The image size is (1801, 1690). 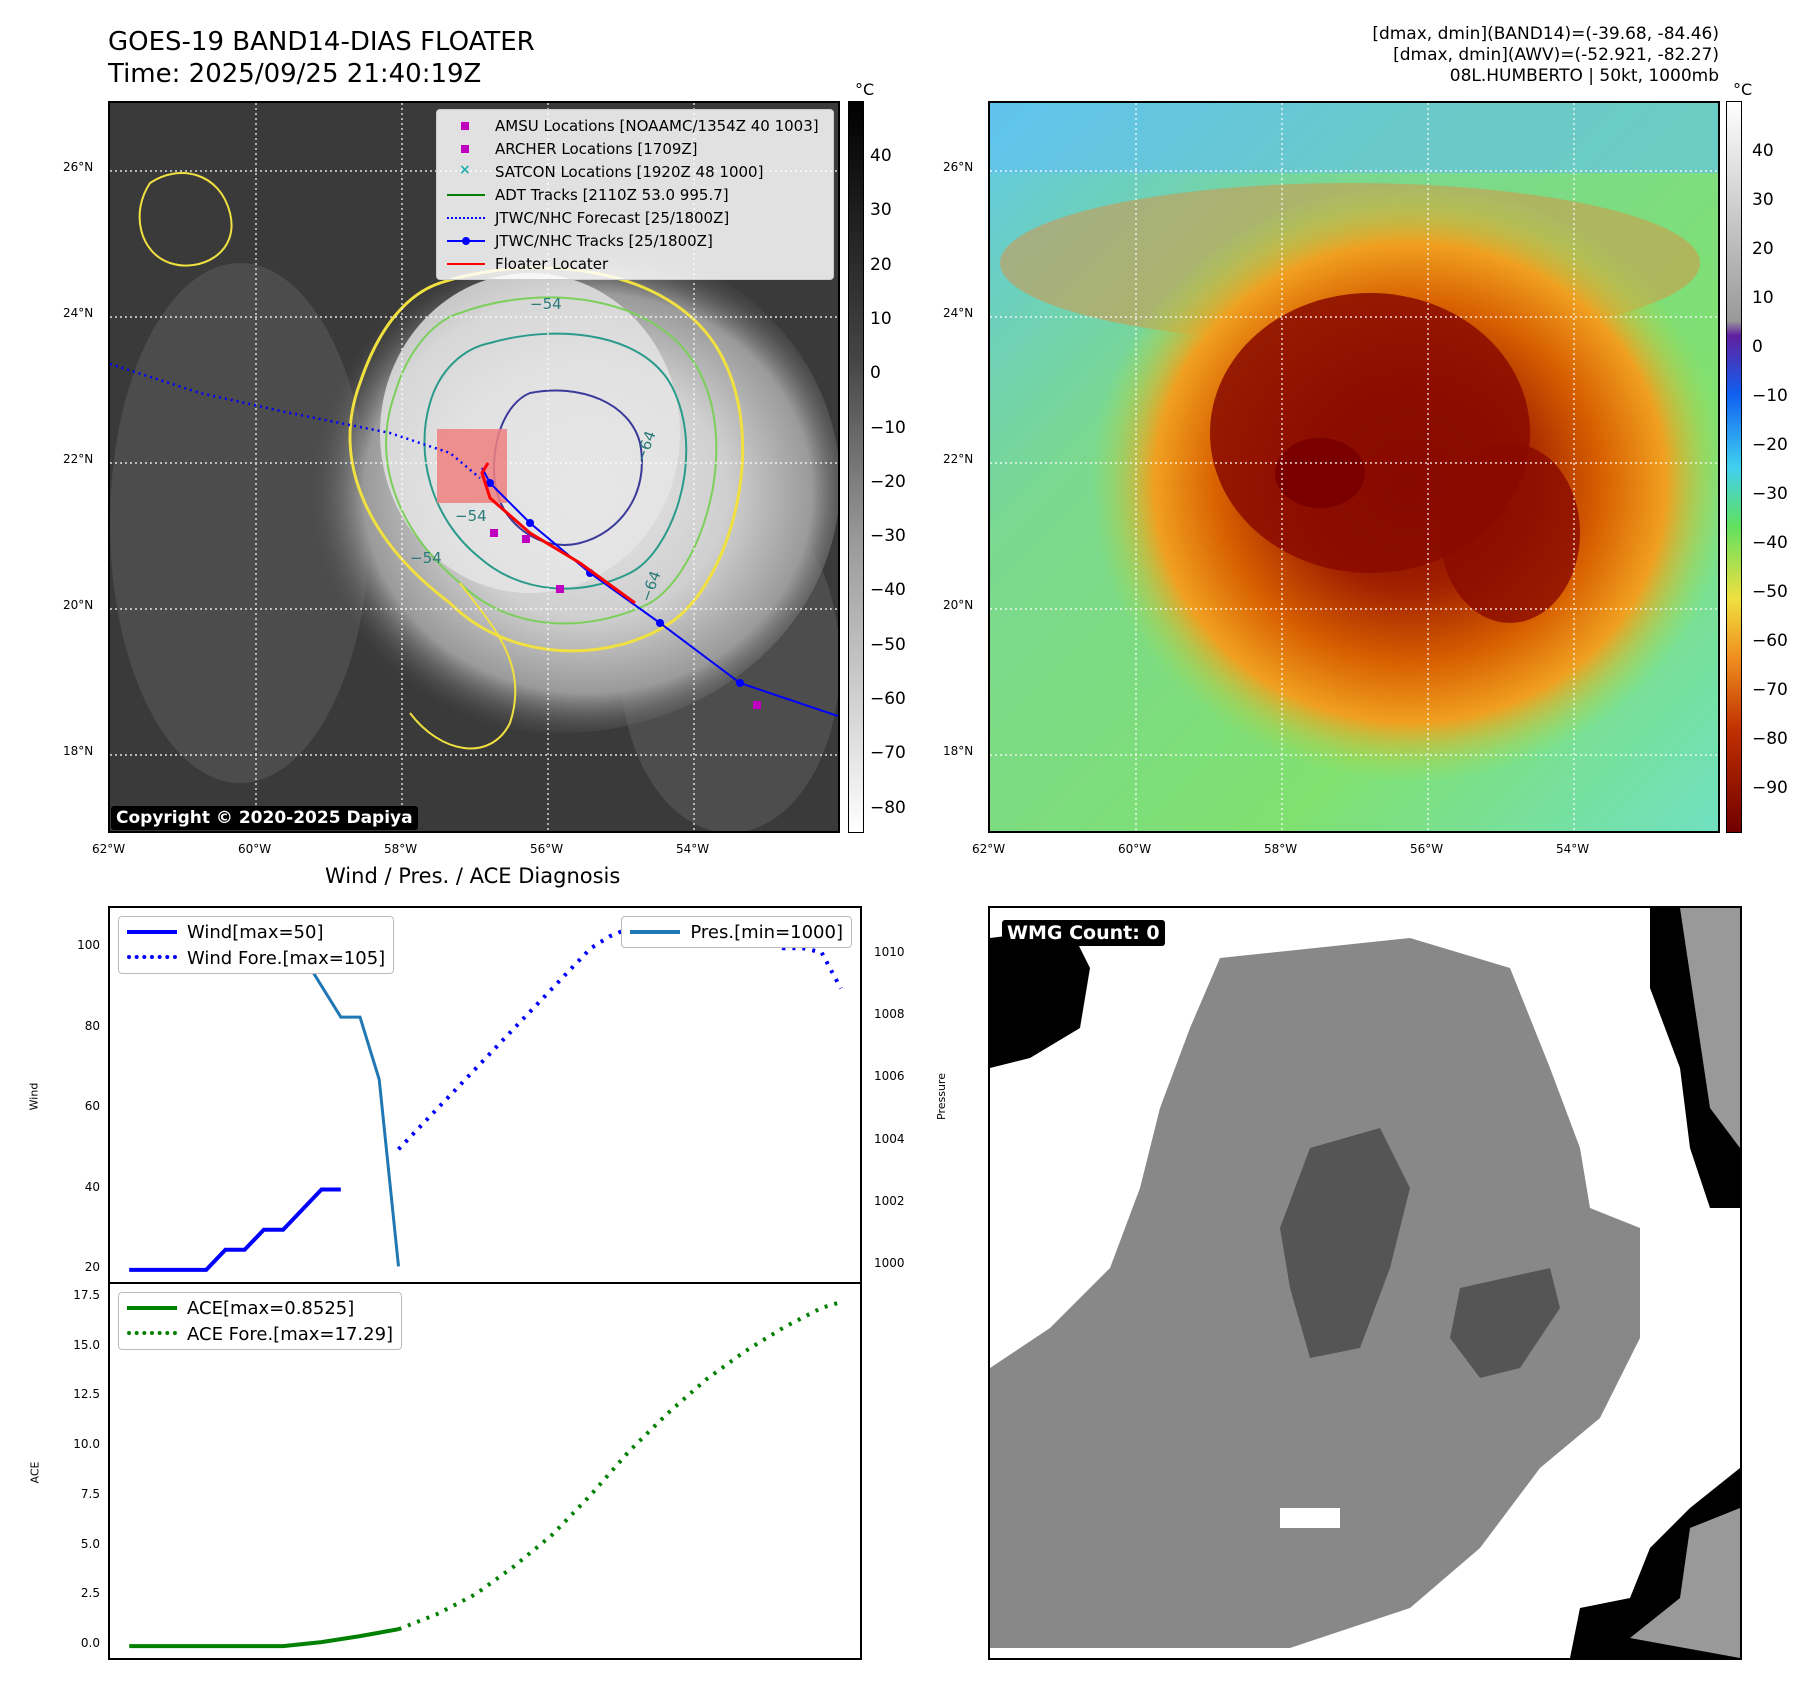 What do you see at coordinates (881, 264) in the screenshot?
I see `colorbar-tick-label: 20` at bounding box center [881, 264].